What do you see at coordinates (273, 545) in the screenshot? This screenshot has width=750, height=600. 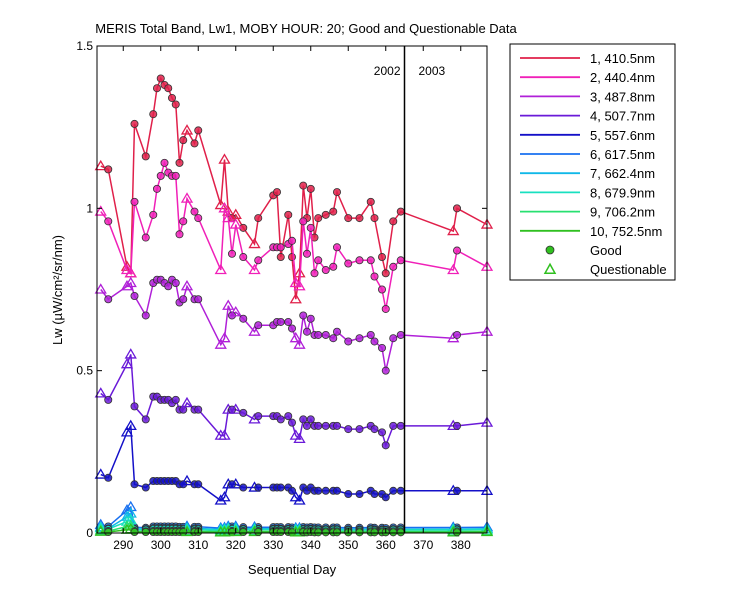 I see `x-tick-label: 330` at bounding box center [273, 545].